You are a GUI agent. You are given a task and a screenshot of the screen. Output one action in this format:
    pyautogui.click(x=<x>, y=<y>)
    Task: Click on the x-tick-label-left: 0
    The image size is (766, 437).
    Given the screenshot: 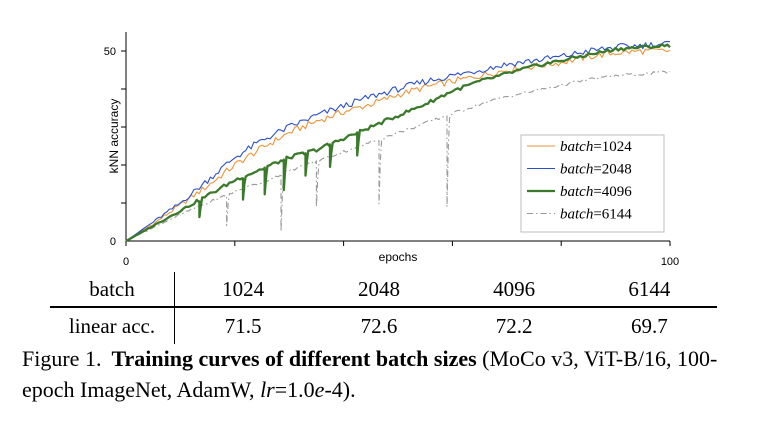 What is the action you would take?
    pyautogui.click(x=126, y=262)
    